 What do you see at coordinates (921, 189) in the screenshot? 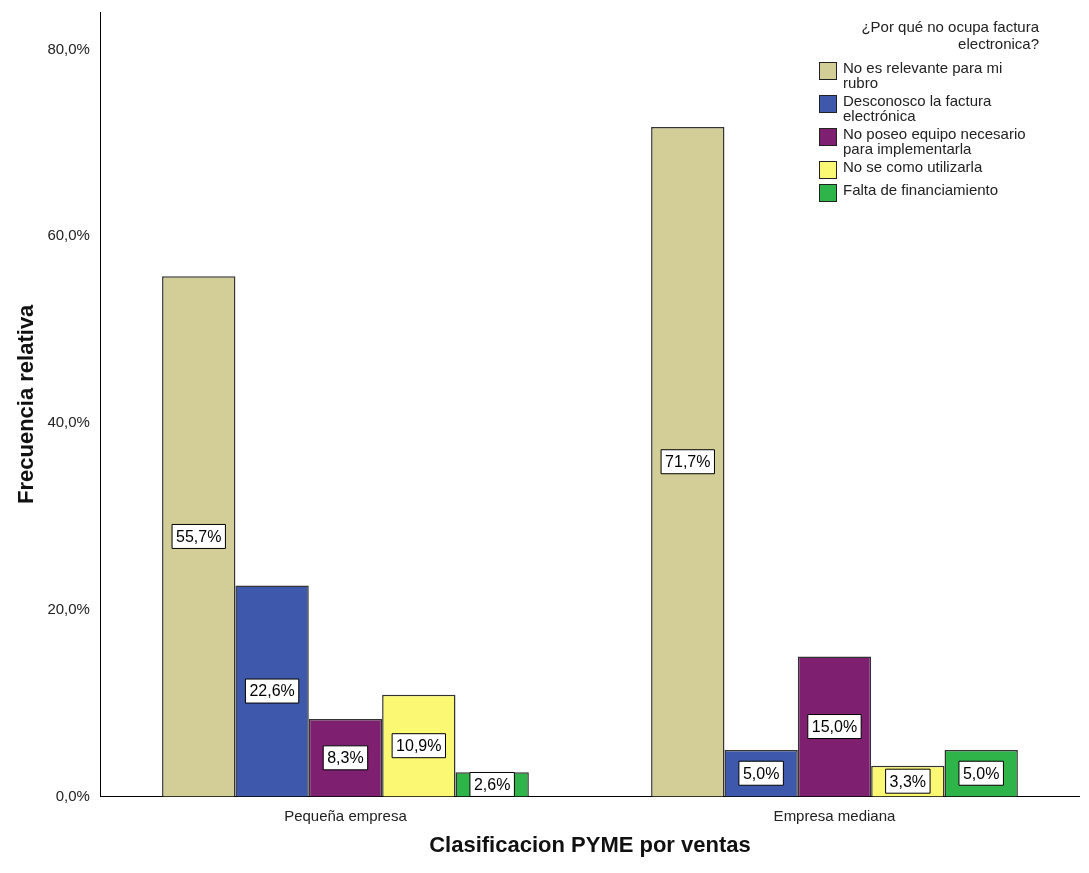
I see `legend-label: Falta de financiamiento` at bounding box center [921, 189].